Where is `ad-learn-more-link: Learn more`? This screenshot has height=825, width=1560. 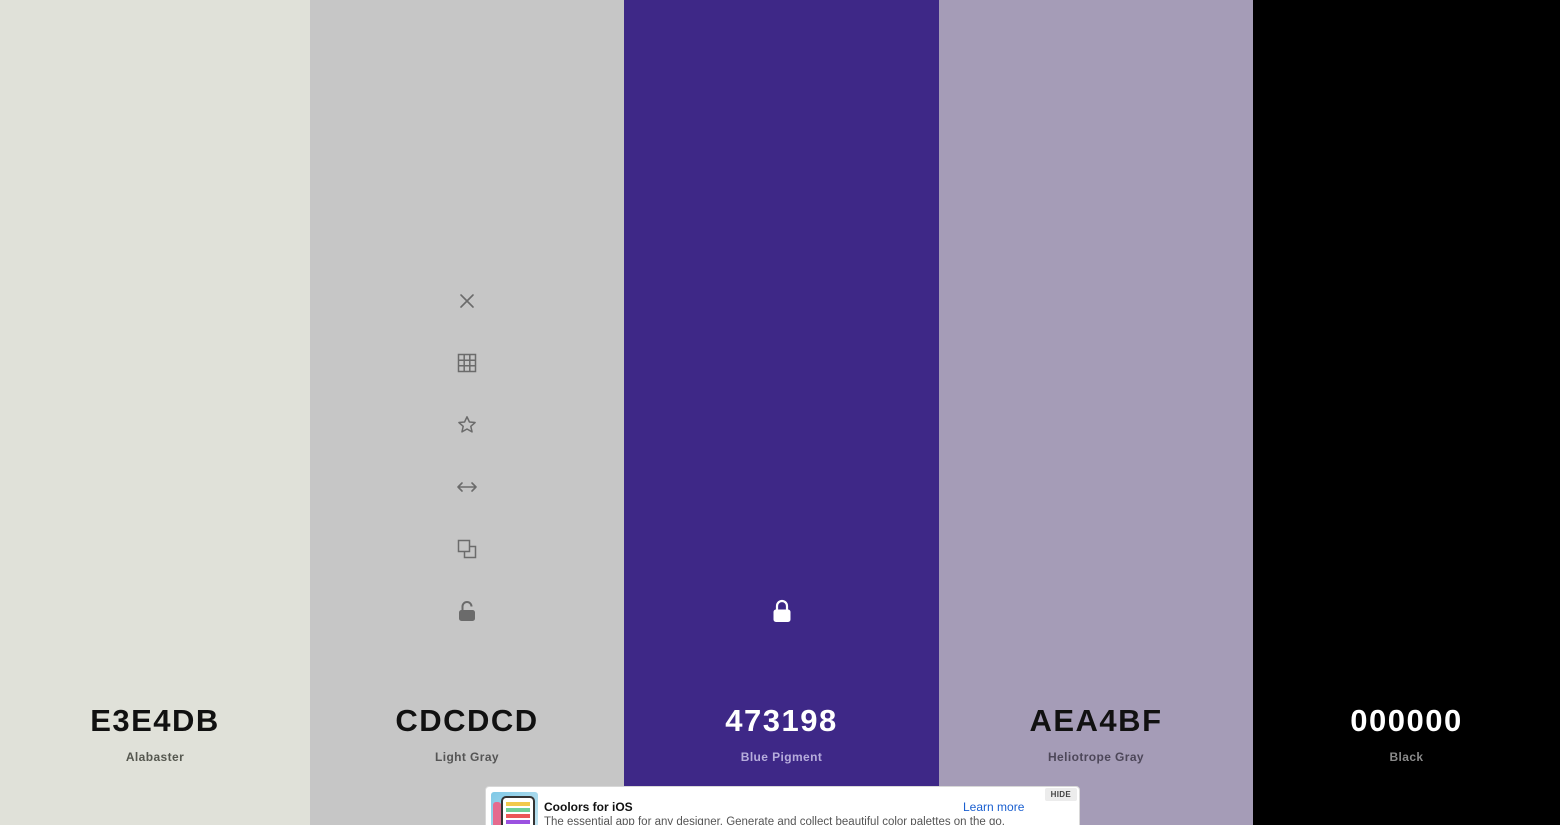
ad-learn-more-link: Learn more is located at coordinates (994, 807).